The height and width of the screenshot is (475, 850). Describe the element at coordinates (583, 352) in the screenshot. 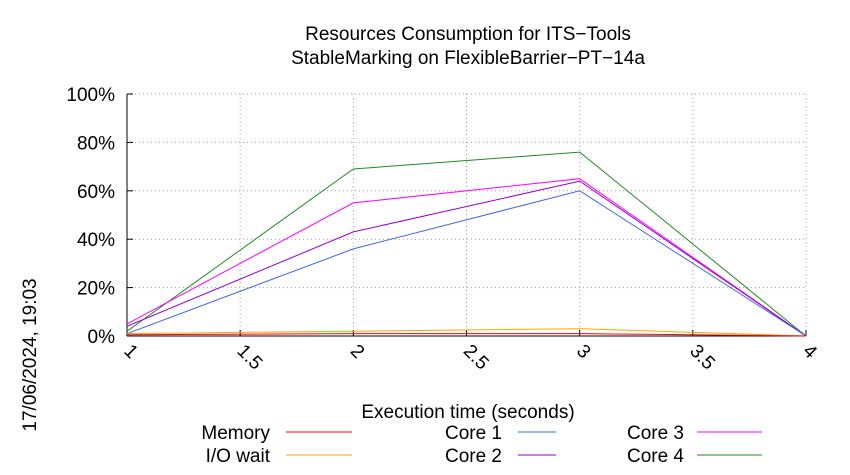

I see `x-tick-label: 3` at that location.